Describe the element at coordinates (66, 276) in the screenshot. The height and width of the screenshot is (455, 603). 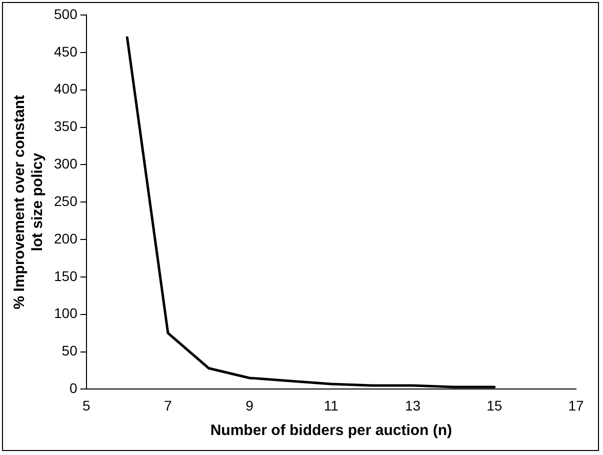
I see `y-tick-label: 150` at that location.